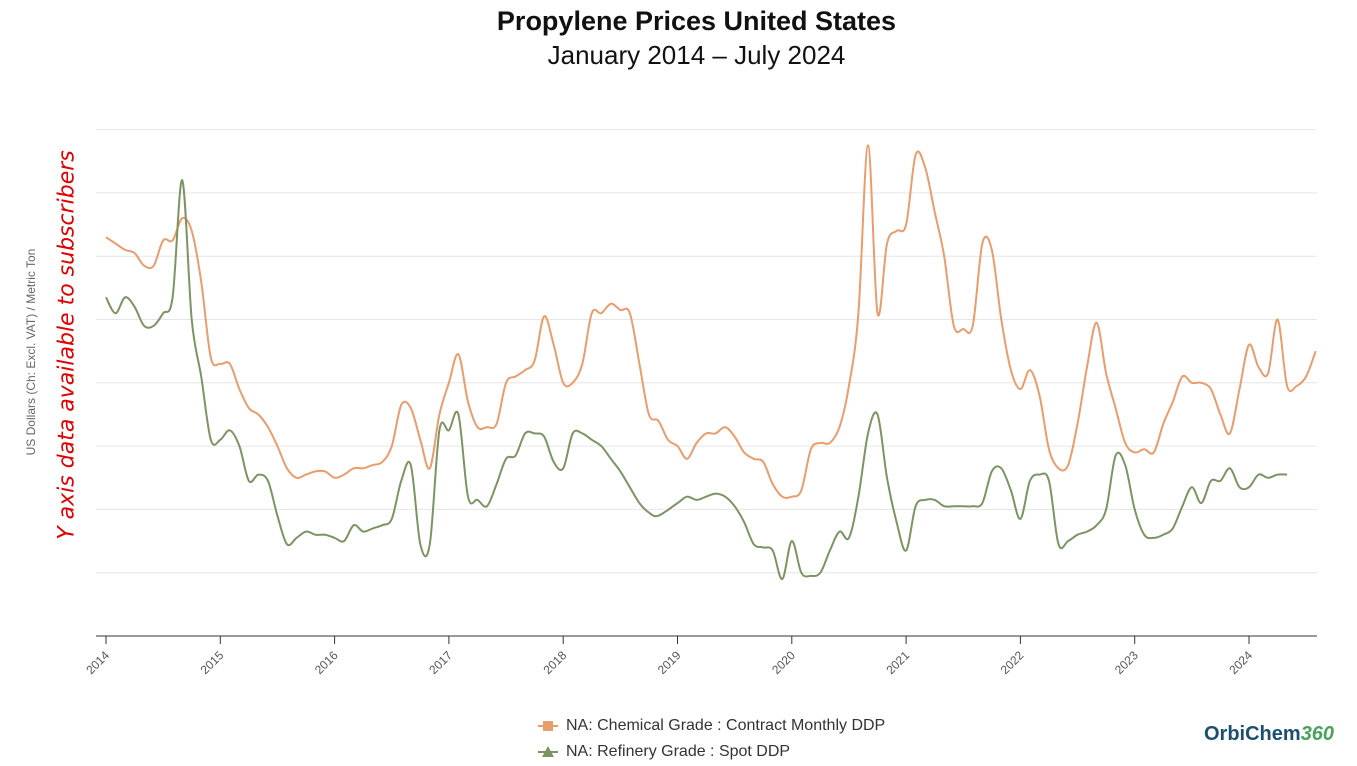 The height and width of the screenshot is (766, 1357). I want to click on x-tick-label: 2021, so click(897, 662).